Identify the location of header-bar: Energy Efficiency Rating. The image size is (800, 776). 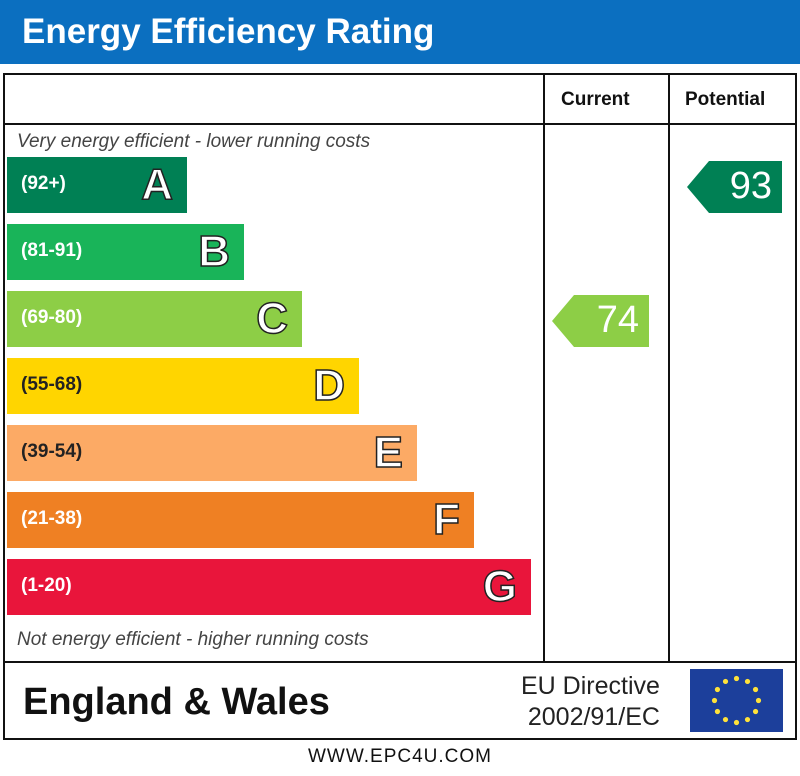
(400, 32).